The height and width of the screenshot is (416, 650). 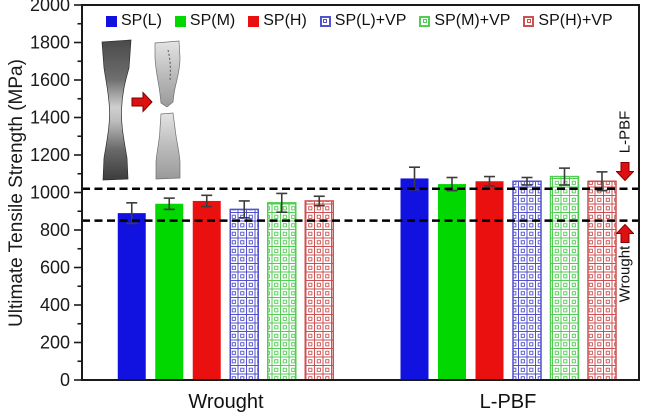 What do you see at coordinates (116, 110) in the screenshot?
I see `tensile-dogbone-specimen` at bounding box center [116, 110].